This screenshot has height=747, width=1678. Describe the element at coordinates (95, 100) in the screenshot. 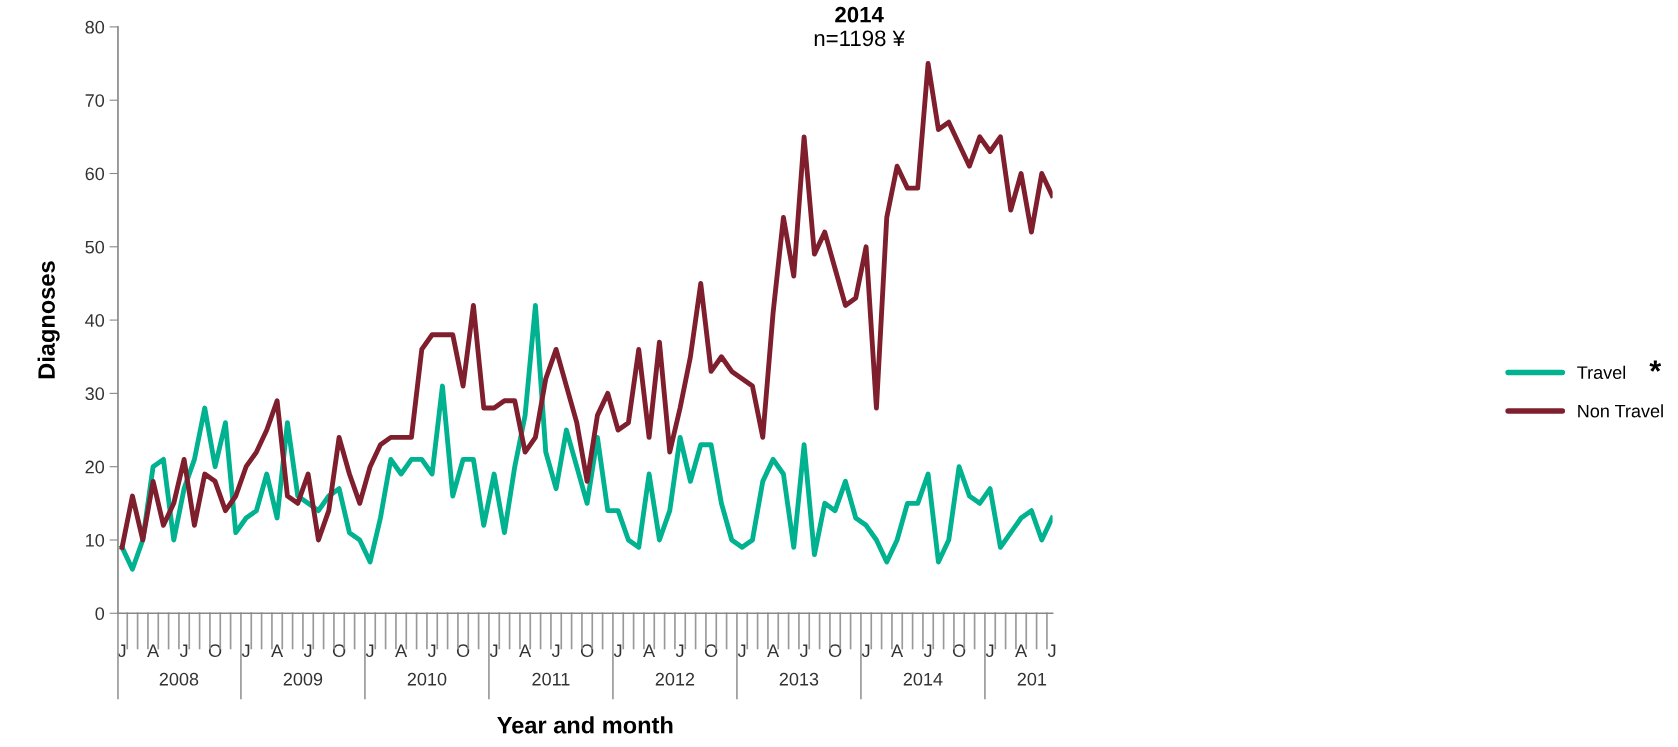

I see `y-tick-label: 70` at that location.